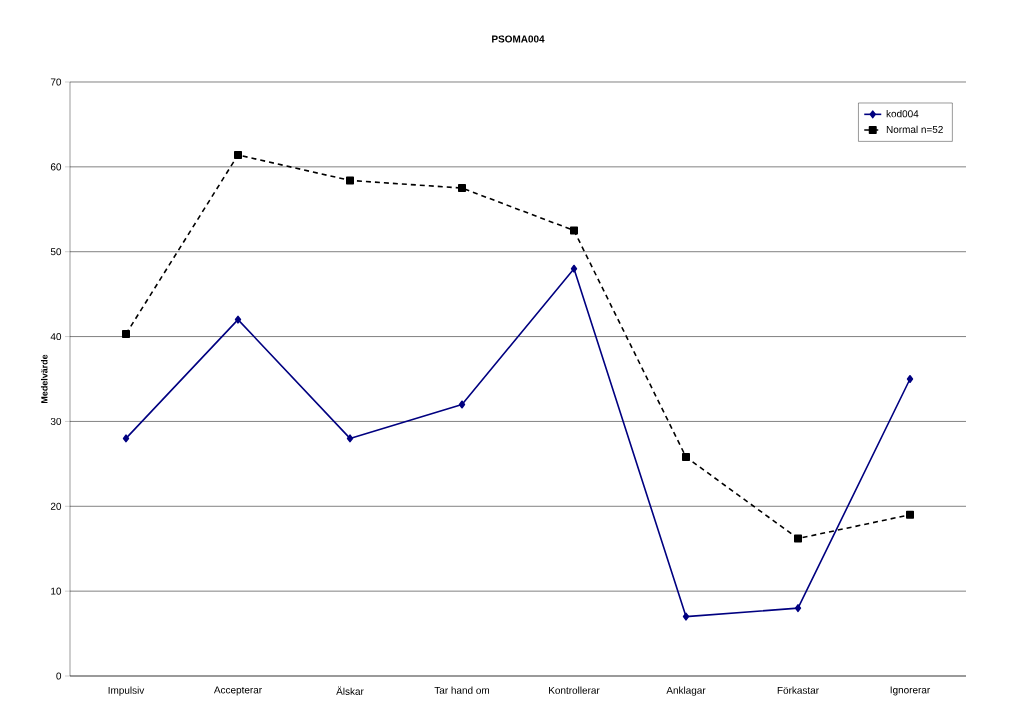 This screenshot has width=1019, height=706. I want to click on y-tick-label: 60, so click(56, 167).